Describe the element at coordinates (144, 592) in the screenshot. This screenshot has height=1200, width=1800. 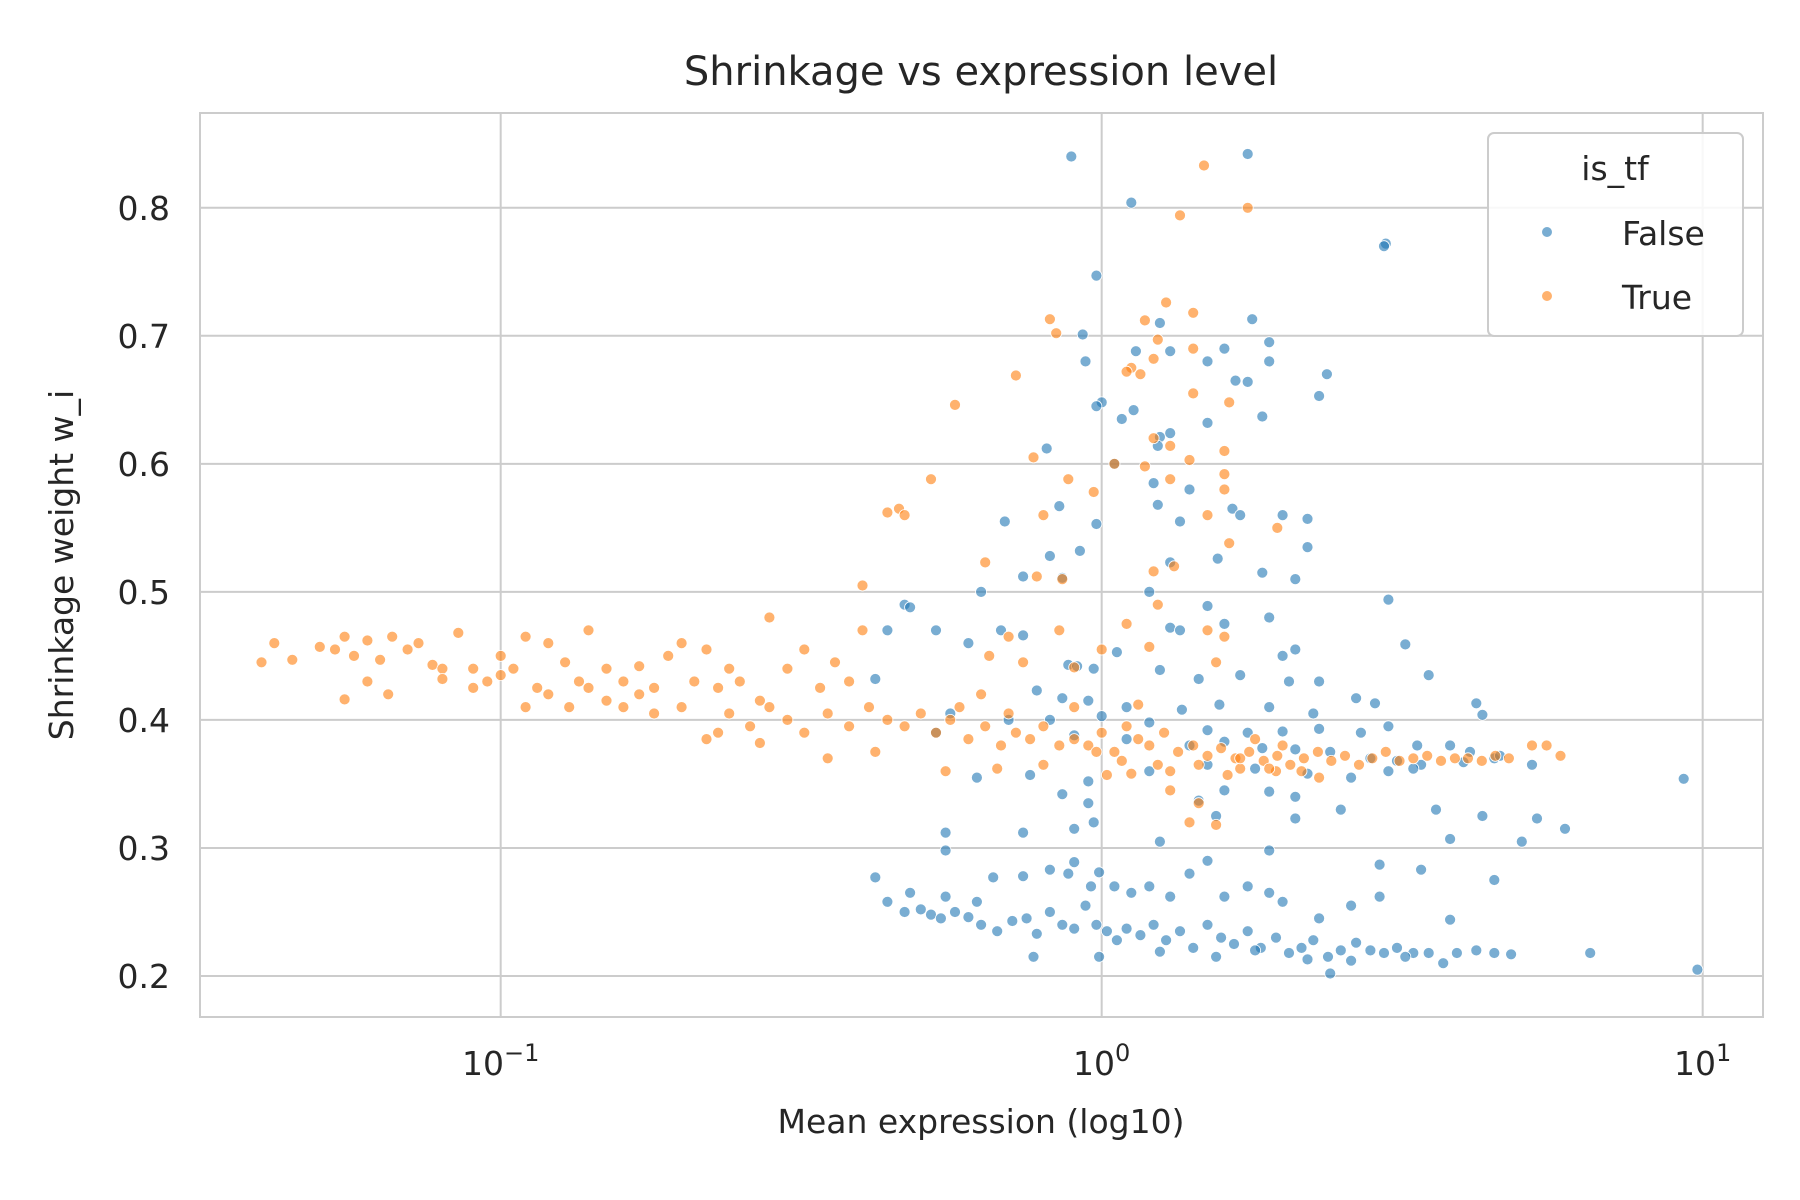
I see `y-tick-label: 0.5` at that location.